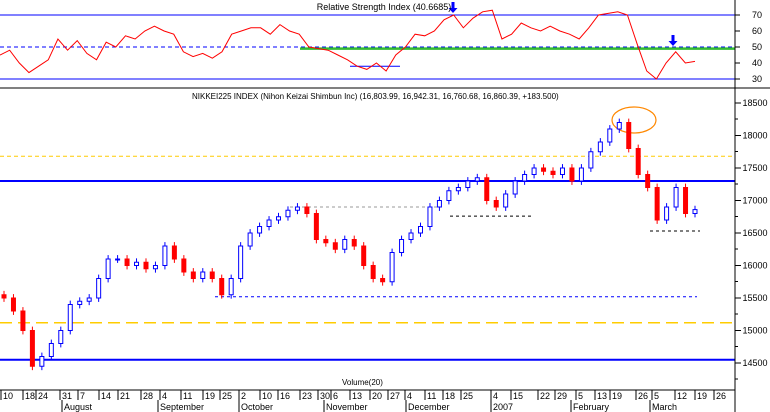 This screenshot has height=412, width=770. I want to click on price-tick-label: 18500, so click(754, 103).